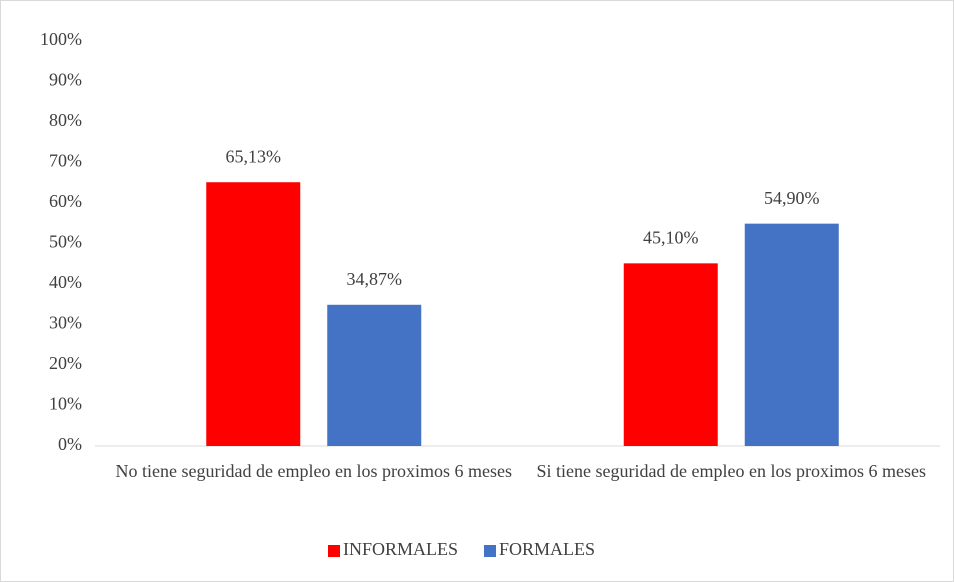 Image resolution: width=954 pixels, height=582 pixels. I want to click on y-tick-label: 40%, so click(65, 282).